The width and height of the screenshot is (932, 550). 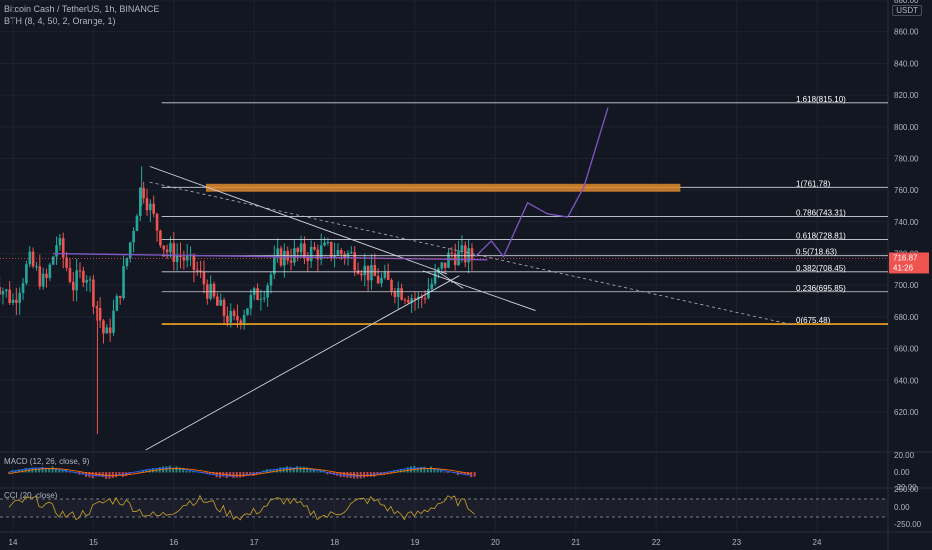 I want to click on price-tick-label: 860.00, so click(x=906, y=32).